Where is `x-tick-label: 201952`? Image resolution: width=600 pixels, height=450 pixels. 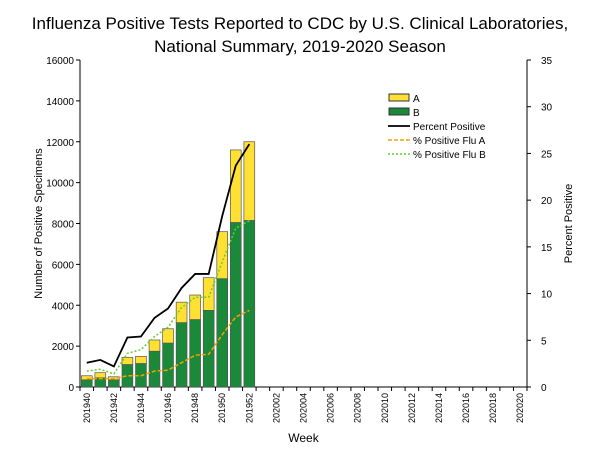
x-tick-label: 201952 is located at coordinates (249, 408).